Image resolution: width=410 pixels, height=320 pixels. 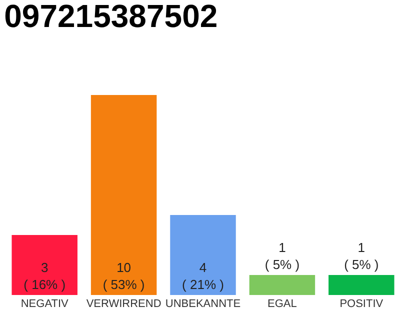 What do you see at coordinates (44, 304) in the screenshot?
I see `x-tick-label: NEGATIV` at bounding box center [44, 304].